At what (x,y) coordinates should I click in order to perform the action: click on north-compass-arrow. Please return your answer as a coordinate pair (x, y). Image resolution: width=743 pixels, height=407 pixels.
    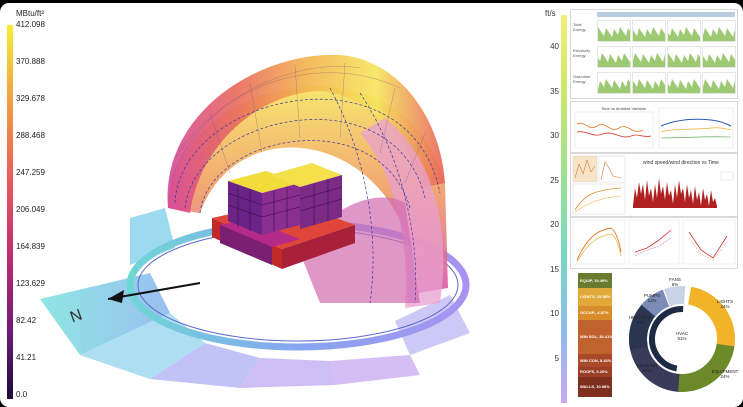
    Looking at the image, I should click on (154, 292).